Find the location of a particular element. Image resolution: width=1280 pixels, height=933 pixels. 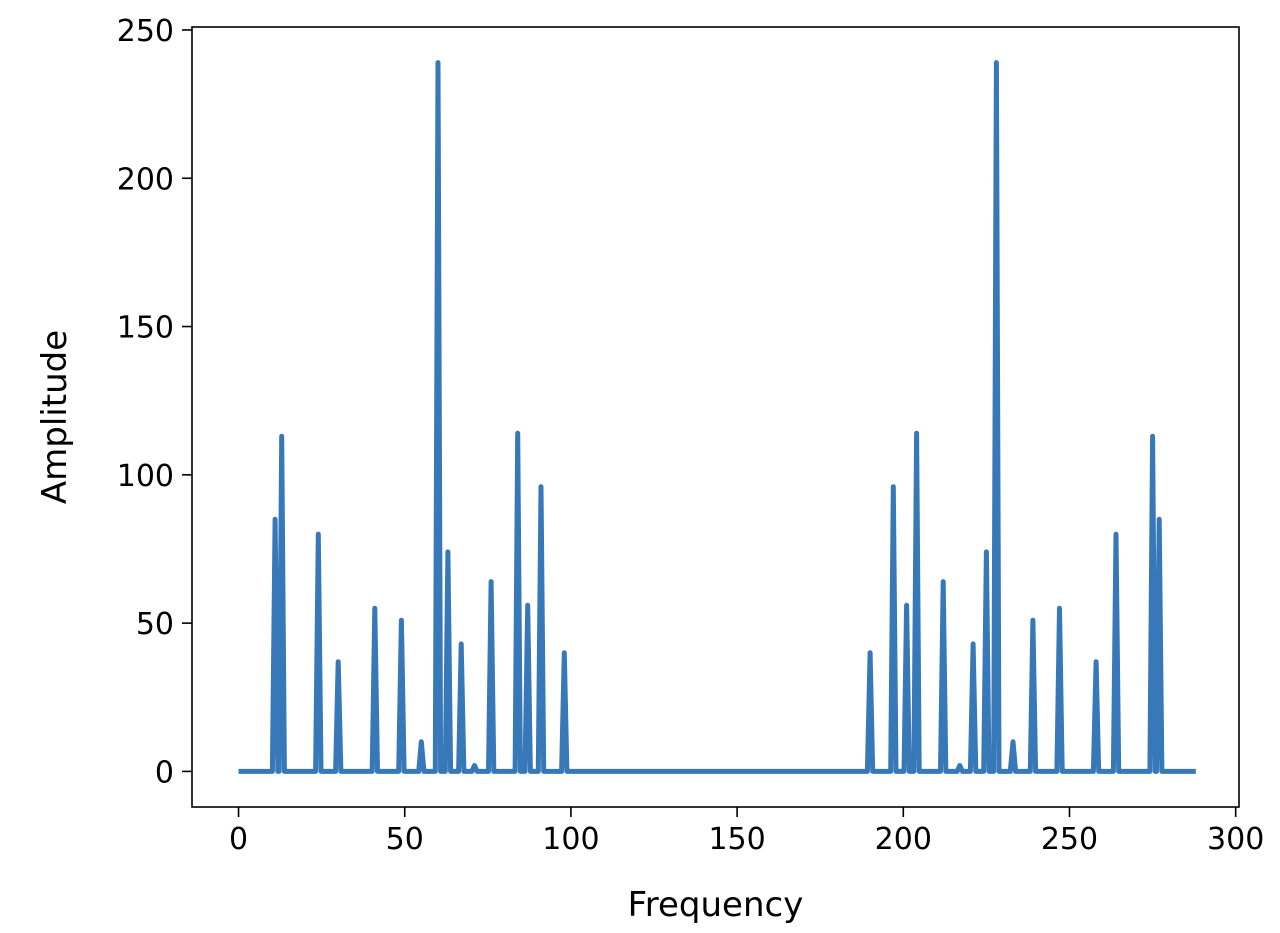

x-tick-label: 0 is located at coordinates (238, 839).